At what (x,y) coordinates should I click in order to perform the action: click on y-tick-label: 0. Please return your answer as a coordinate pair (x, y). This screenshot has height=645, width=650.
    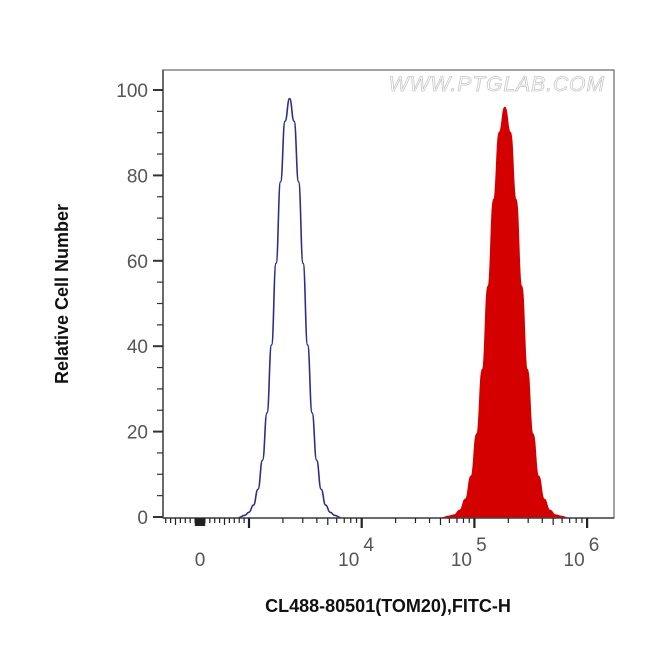
    Looking at the image, I should click on (142, 518).